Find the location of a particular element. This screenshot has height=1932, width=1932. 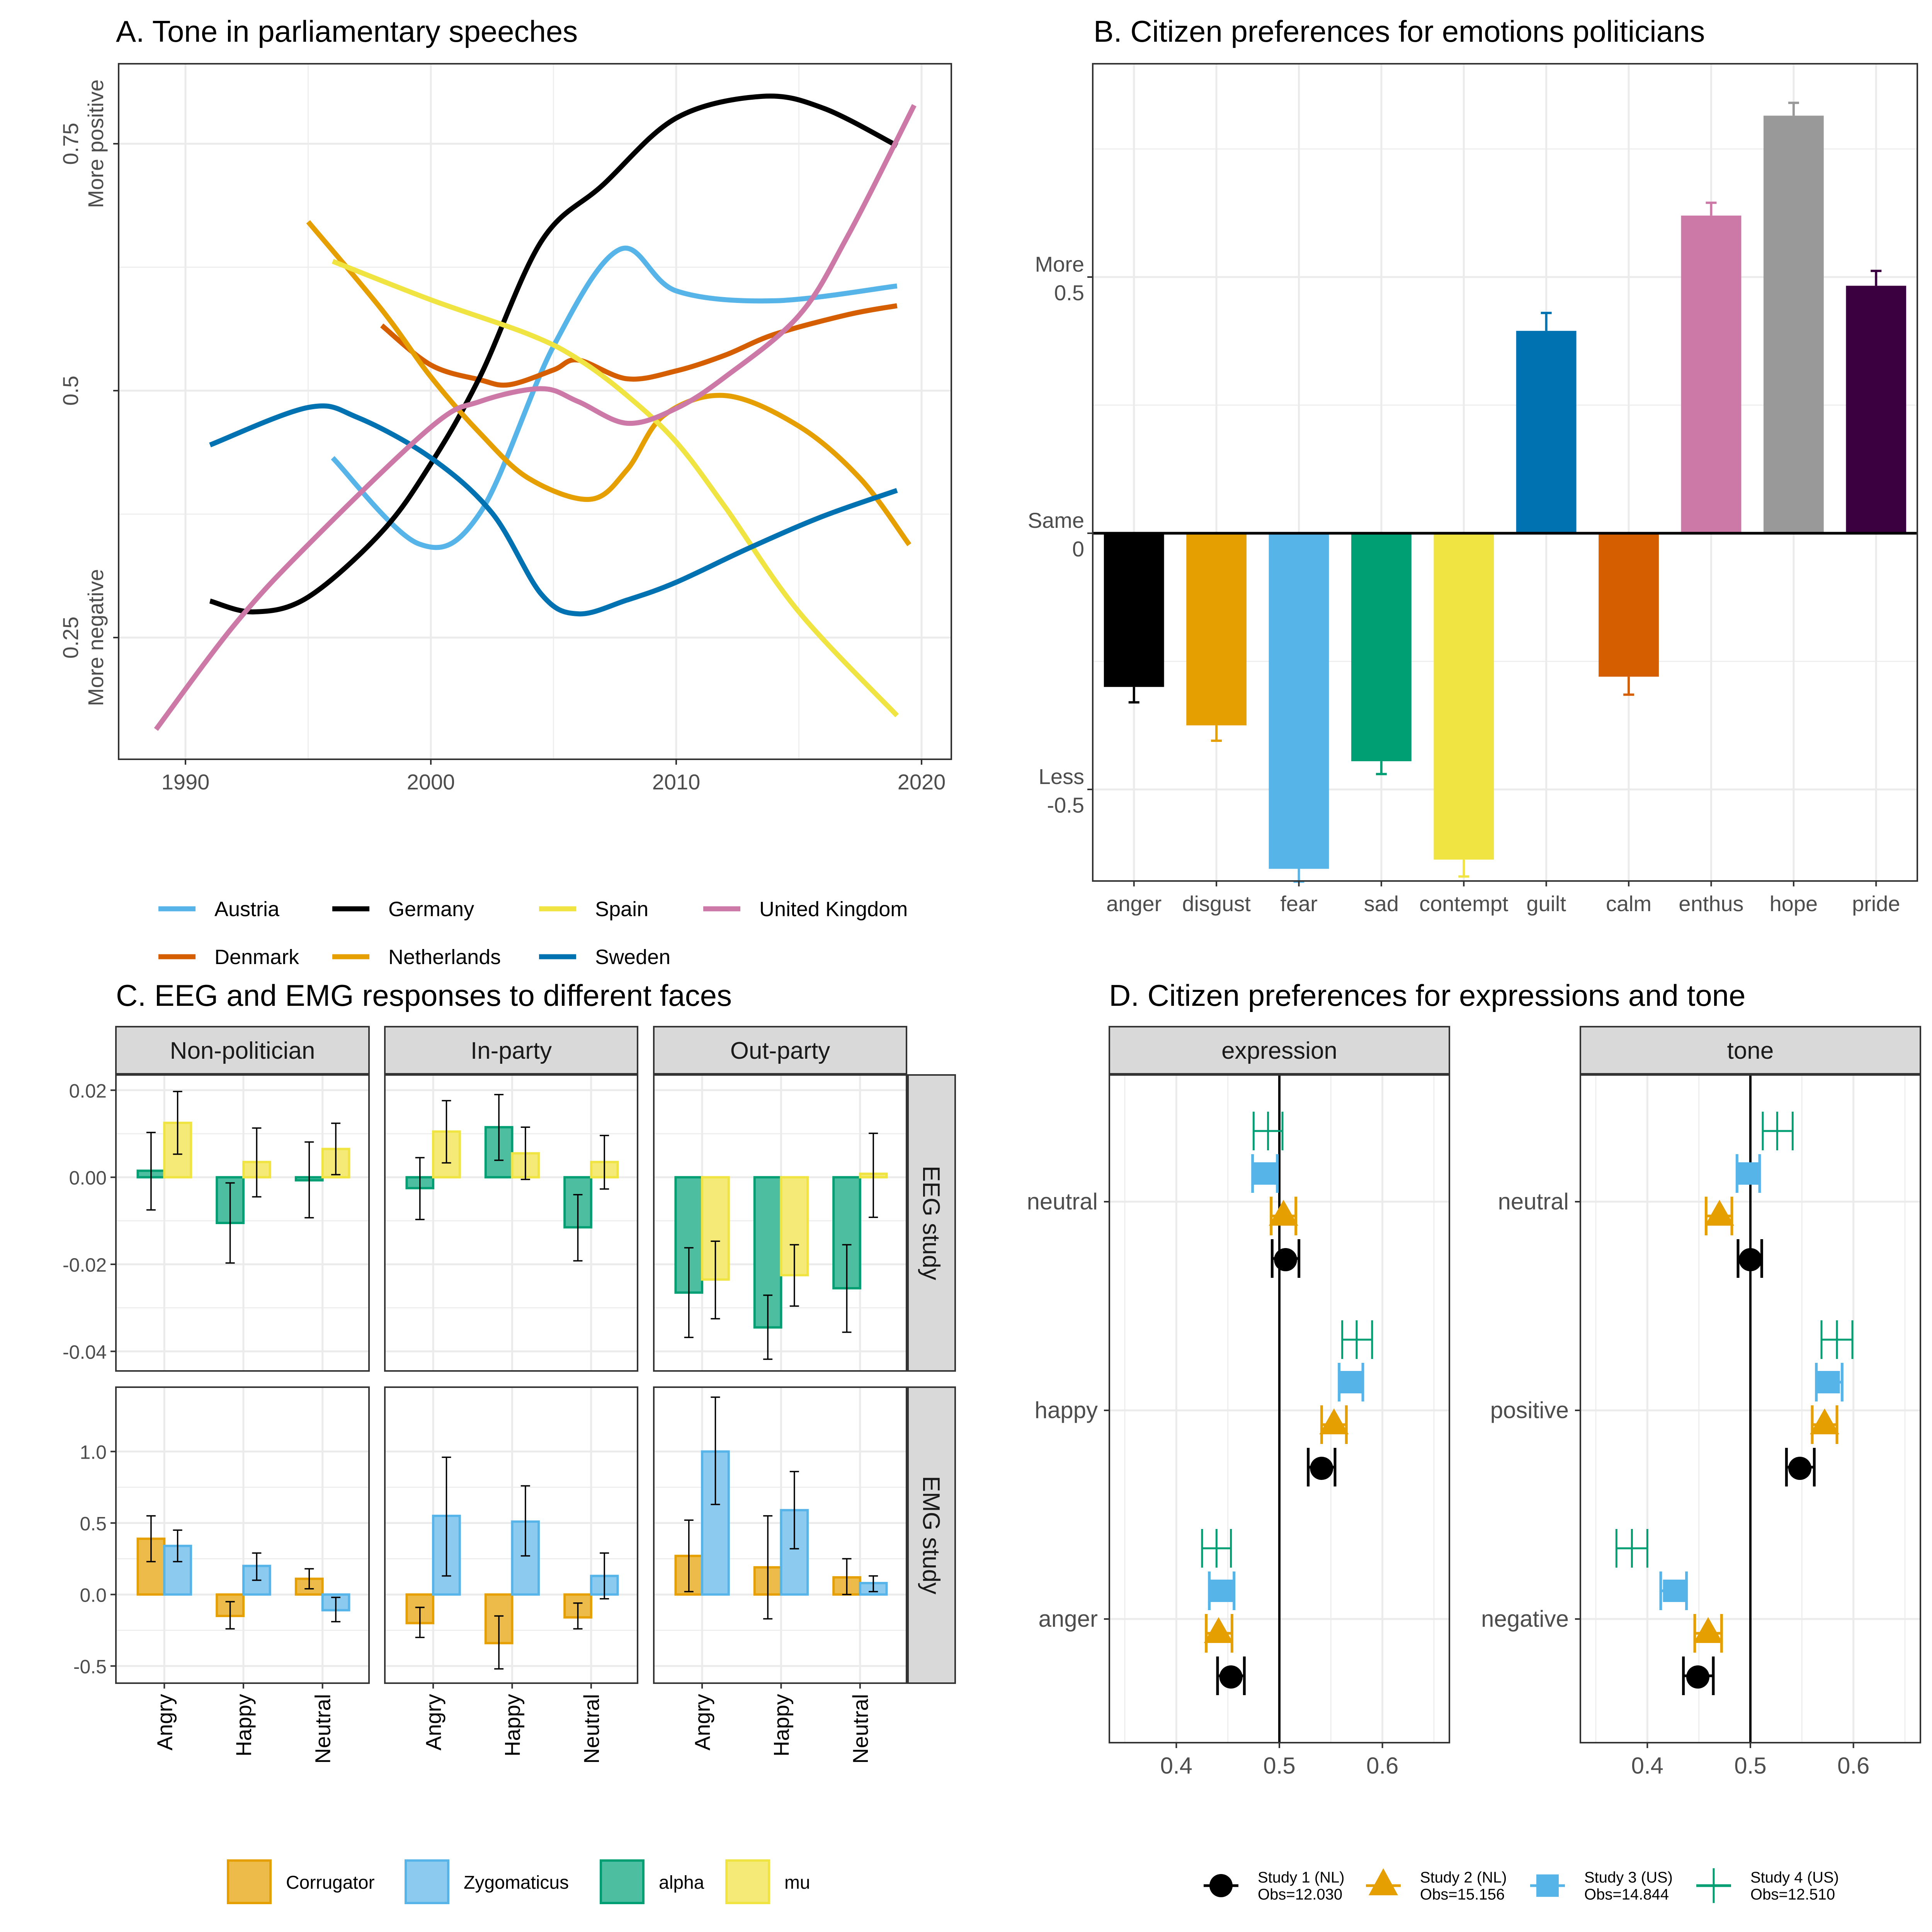

facet-tone-strip is located at coordinates (1751, 1050).